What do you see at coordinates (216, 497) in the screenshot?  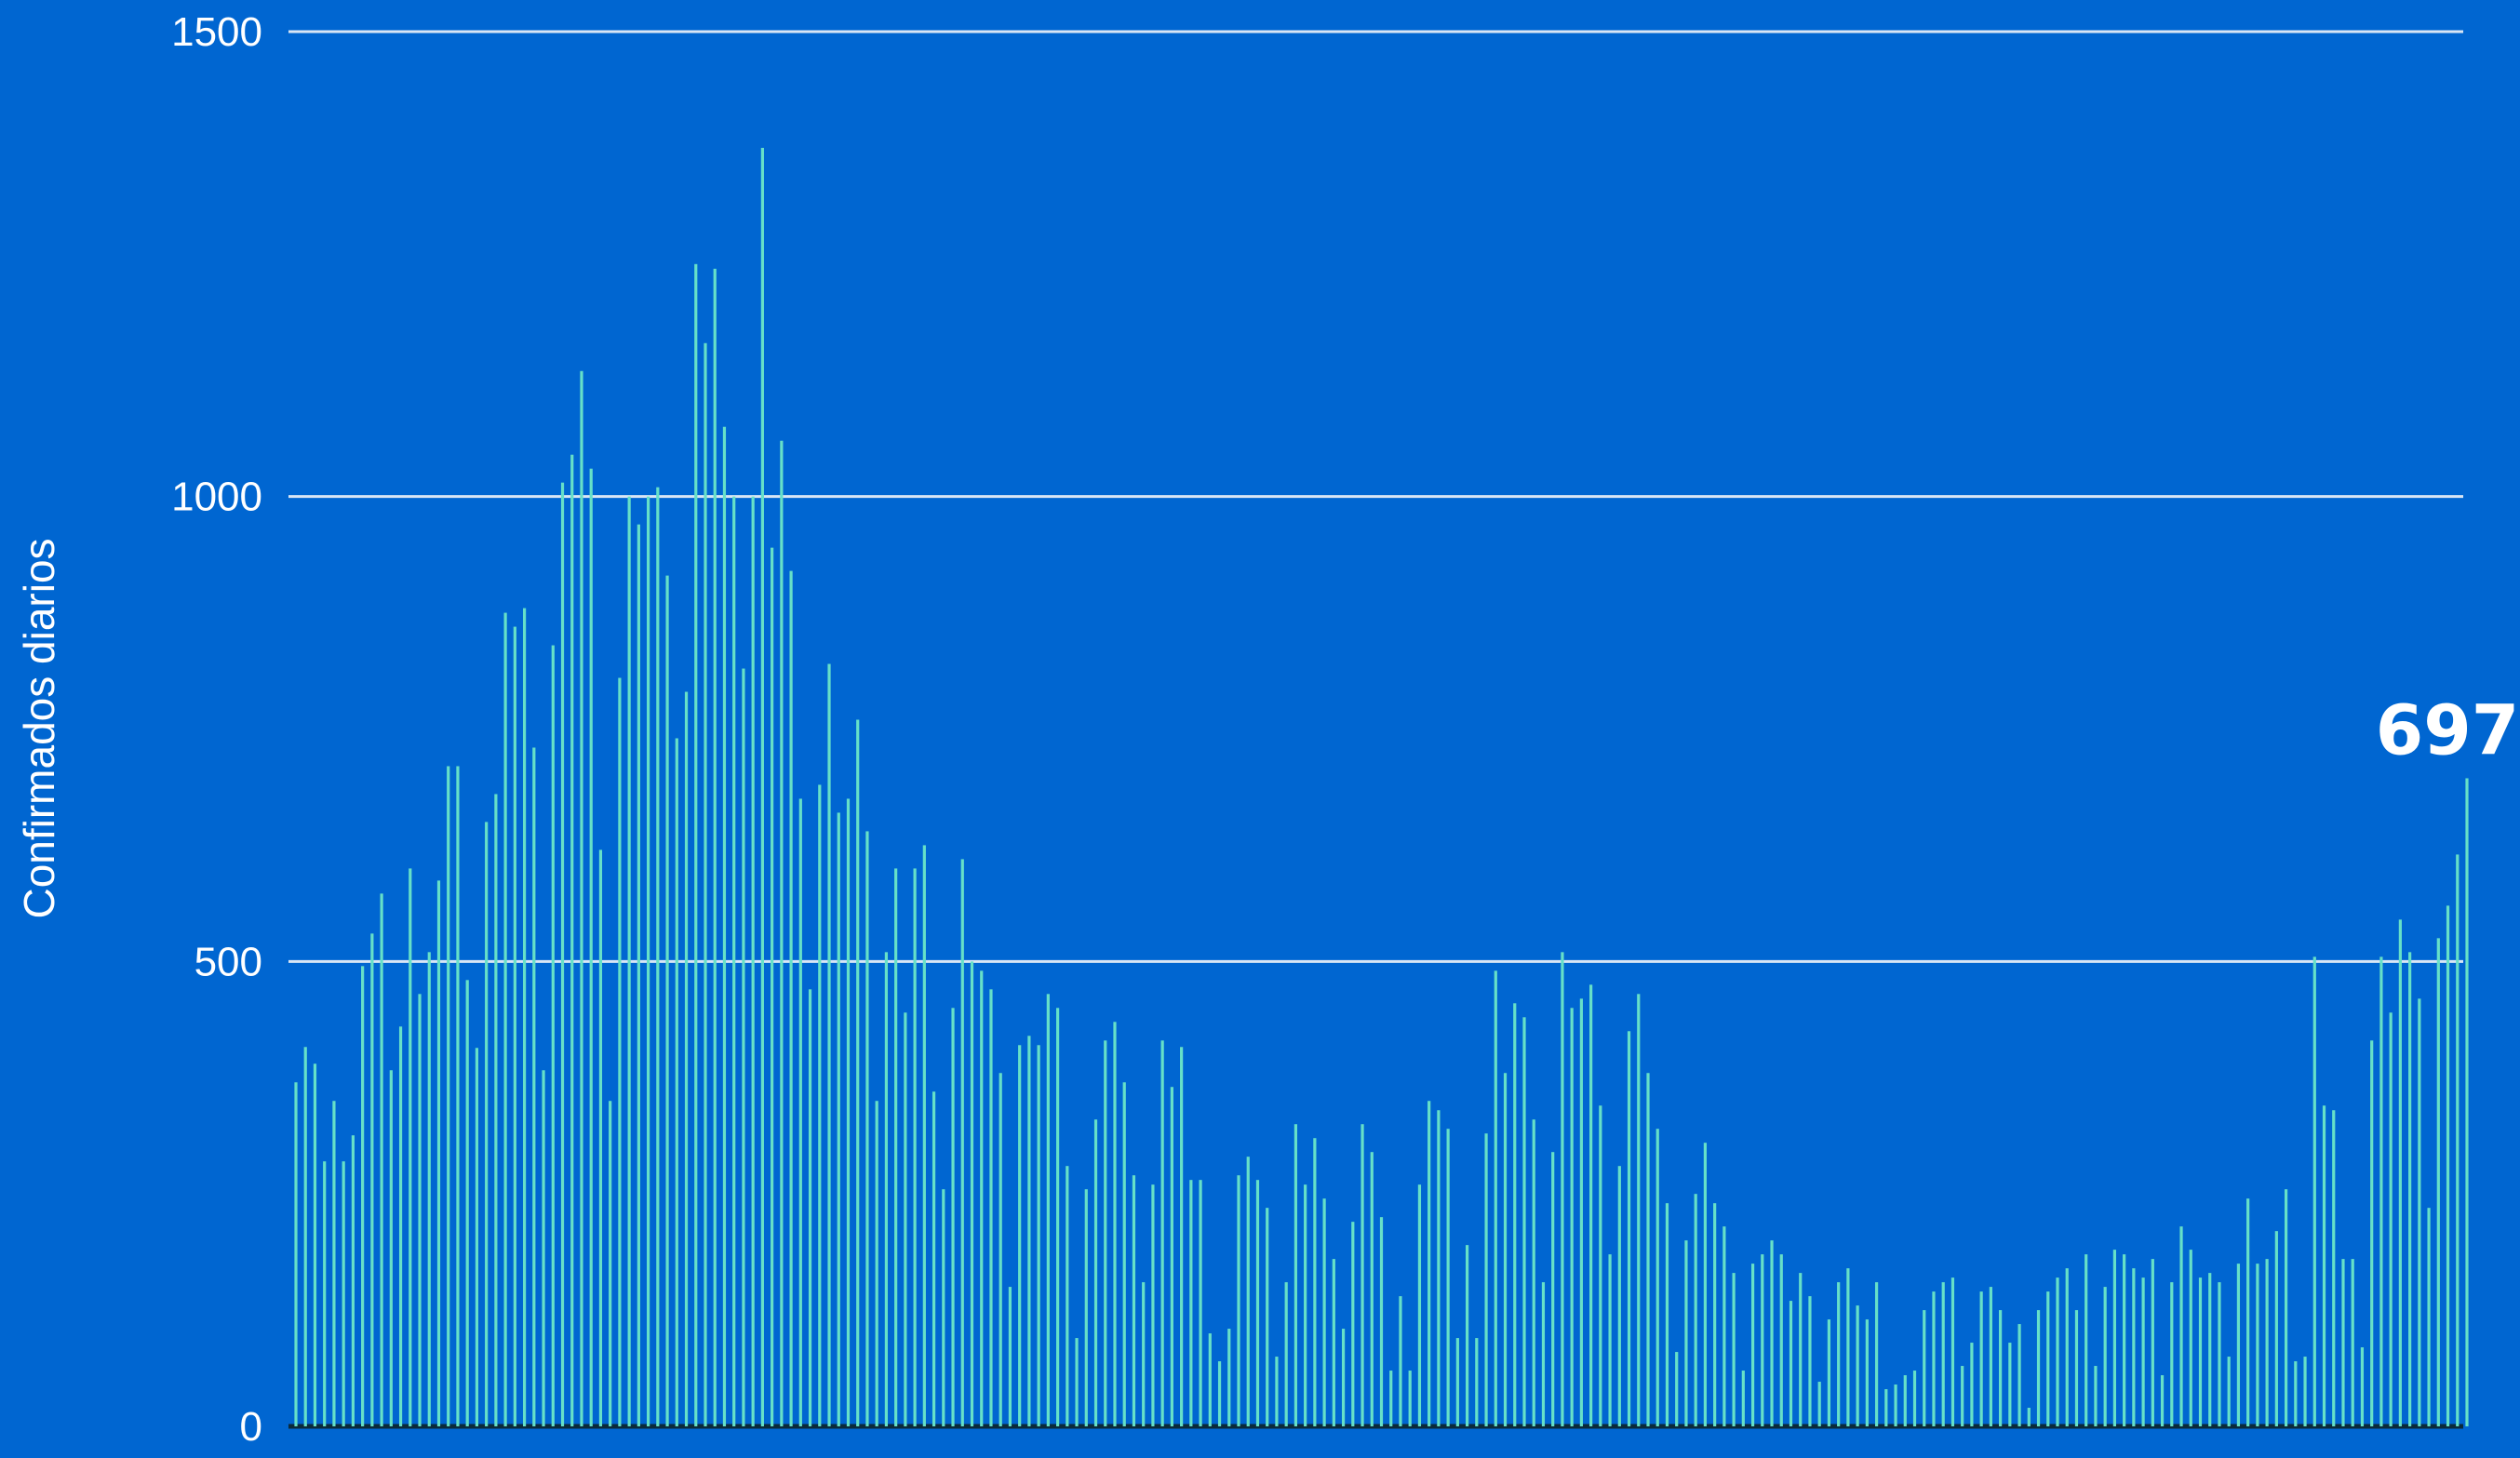 I see `y-tick-label: 1000` at bounding box center [216, 497].